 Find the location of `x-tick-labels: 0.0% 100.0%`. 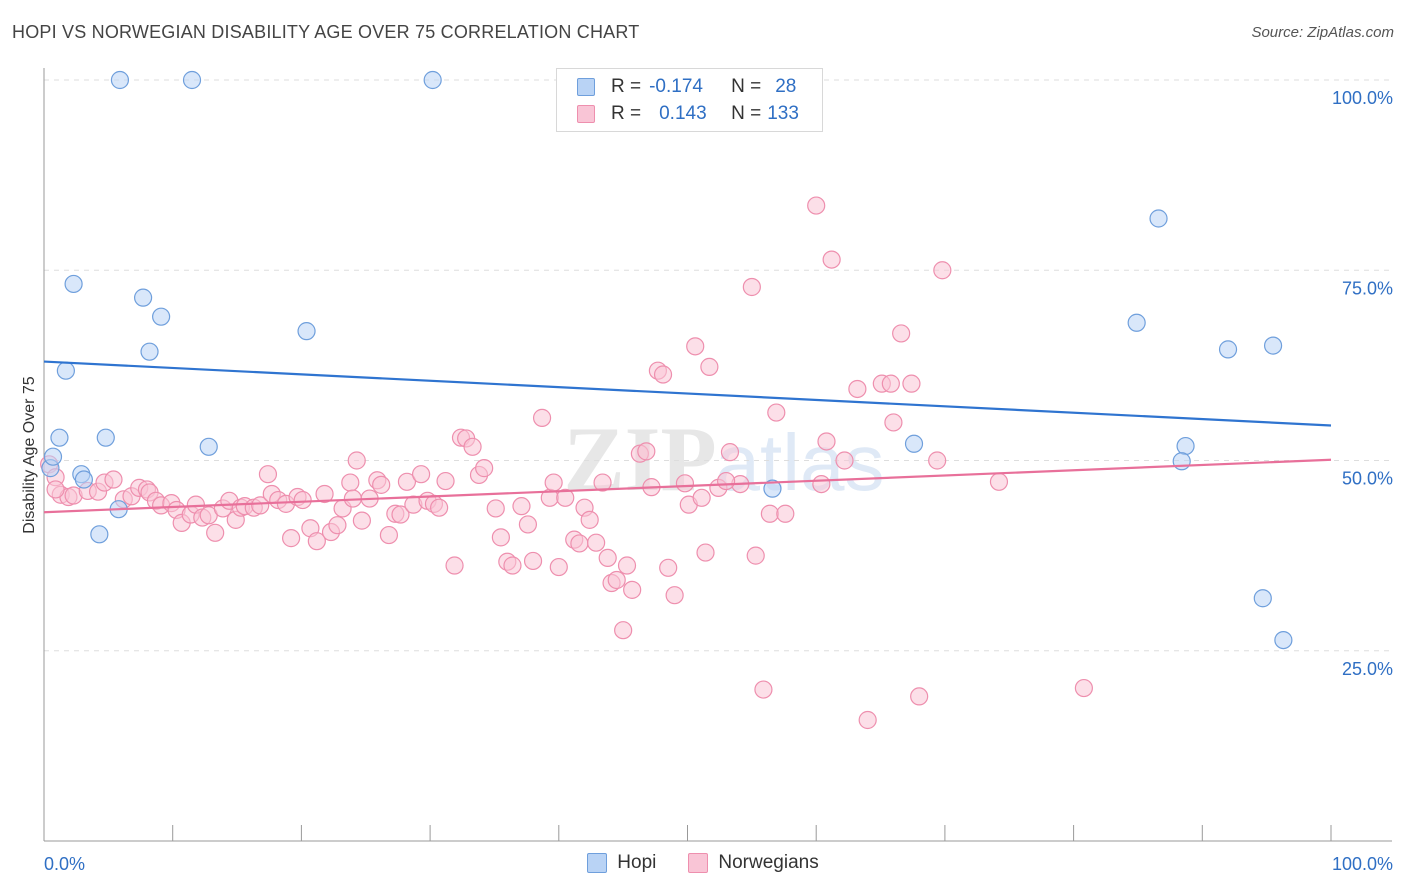

x-tick-labels: 0.0% 100.0% is located at coordinates (718, 864).